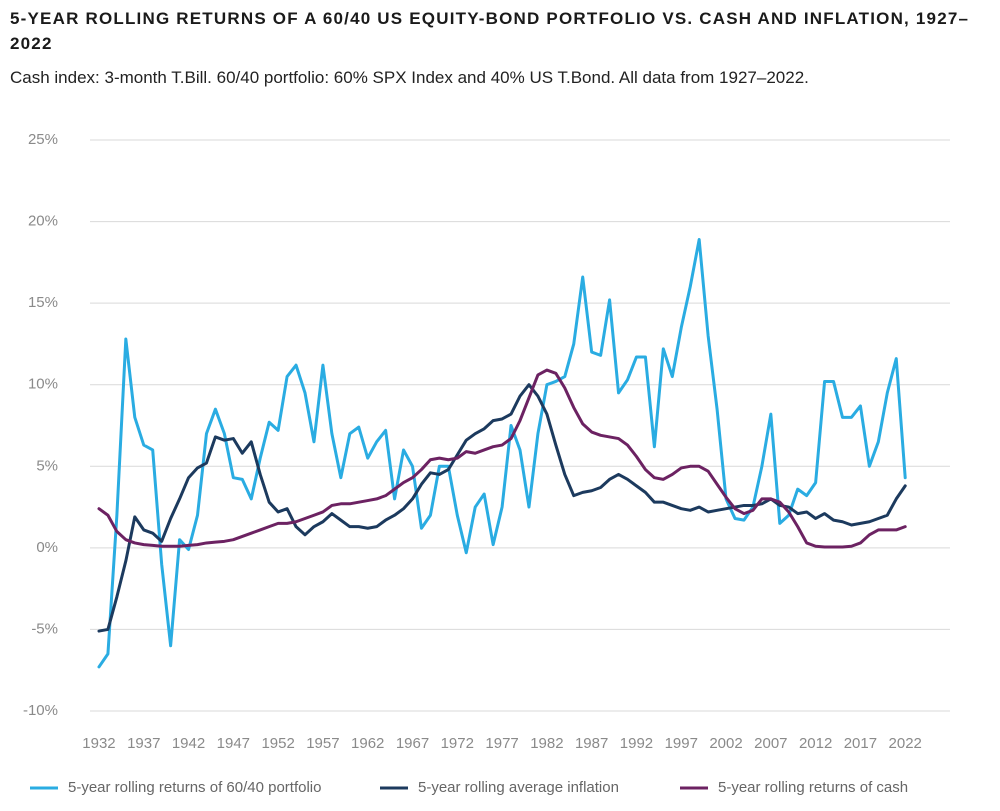 The width and height of the screenshot is (1000, 811). Describe the element at coordinates (501, 743) in the screenshot. I see `x-tick-label: 1977` at that location.